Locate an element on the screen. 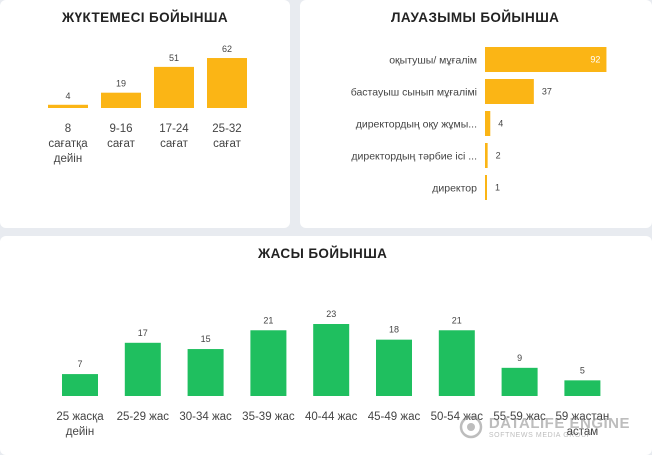  category-label: 25 жасқа is located at coordinates (80, 417).